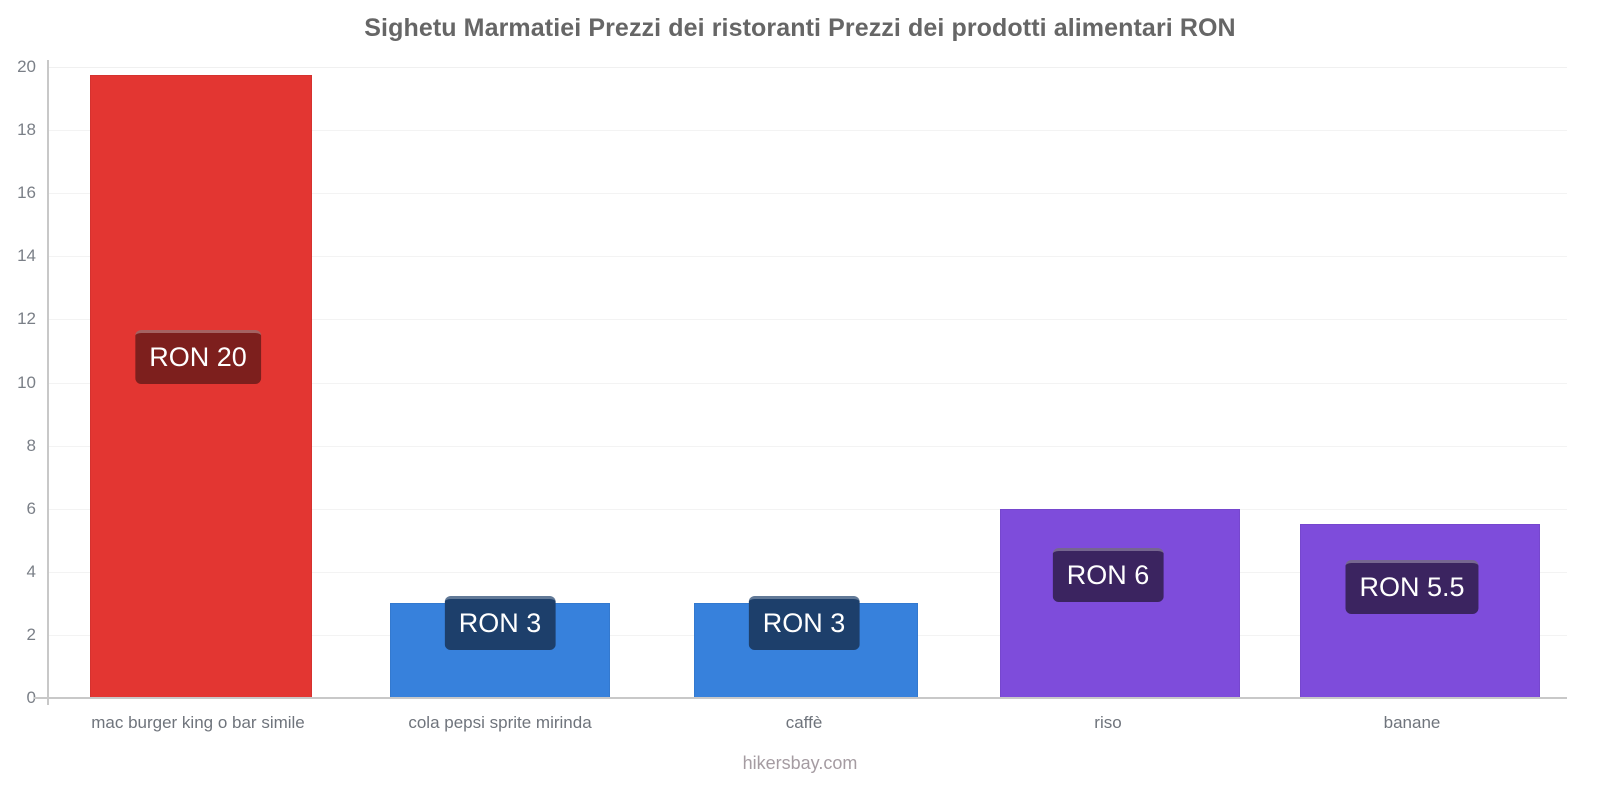 The height and width of the screenshot is (800, 1600). What do you see at coordinates (1108, 575) in the screenshot?
I see `bar-value-label: RON 6` at bounding box center [1108, 575].